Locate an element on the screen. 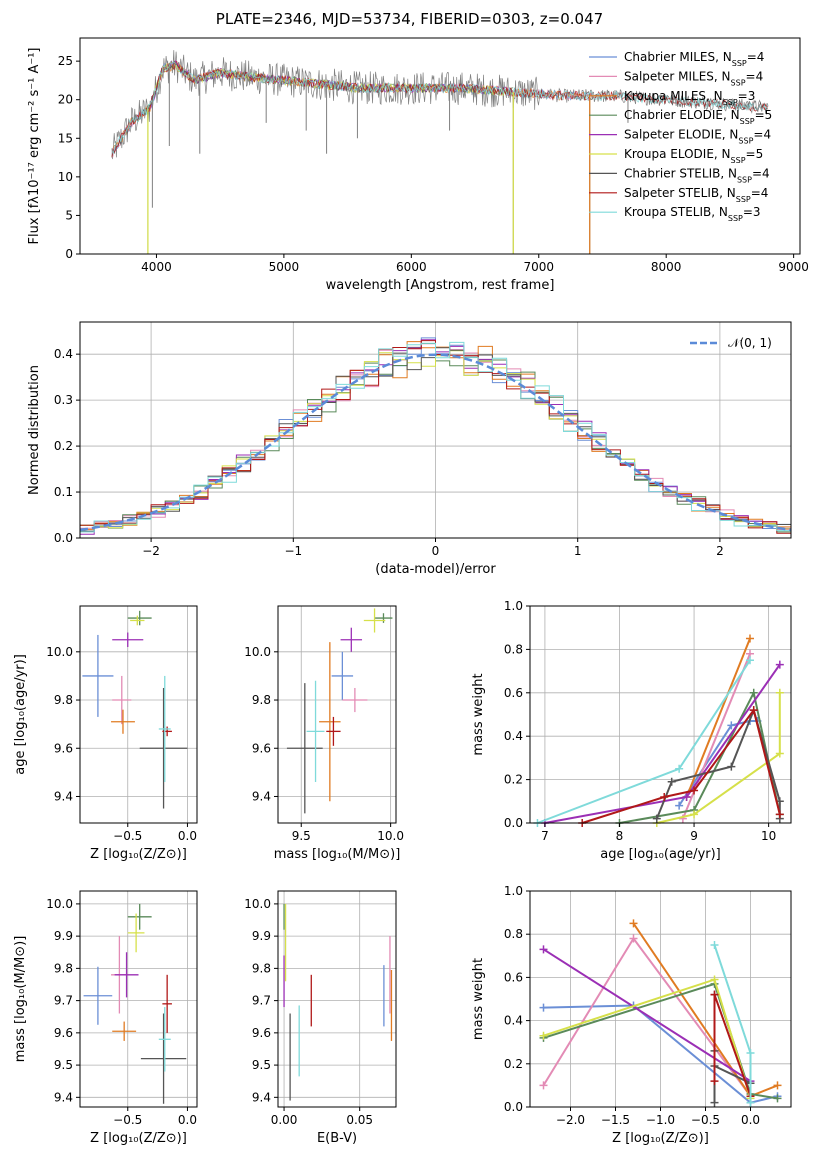 This screenshot has height=1170, width=819. panel-EBV-vs-mass: 0.00 0.05 9.4 9.5 9.6 9.7 9.8 9.9 10.0 E(B-V) is located at coordinates (320, 1018).